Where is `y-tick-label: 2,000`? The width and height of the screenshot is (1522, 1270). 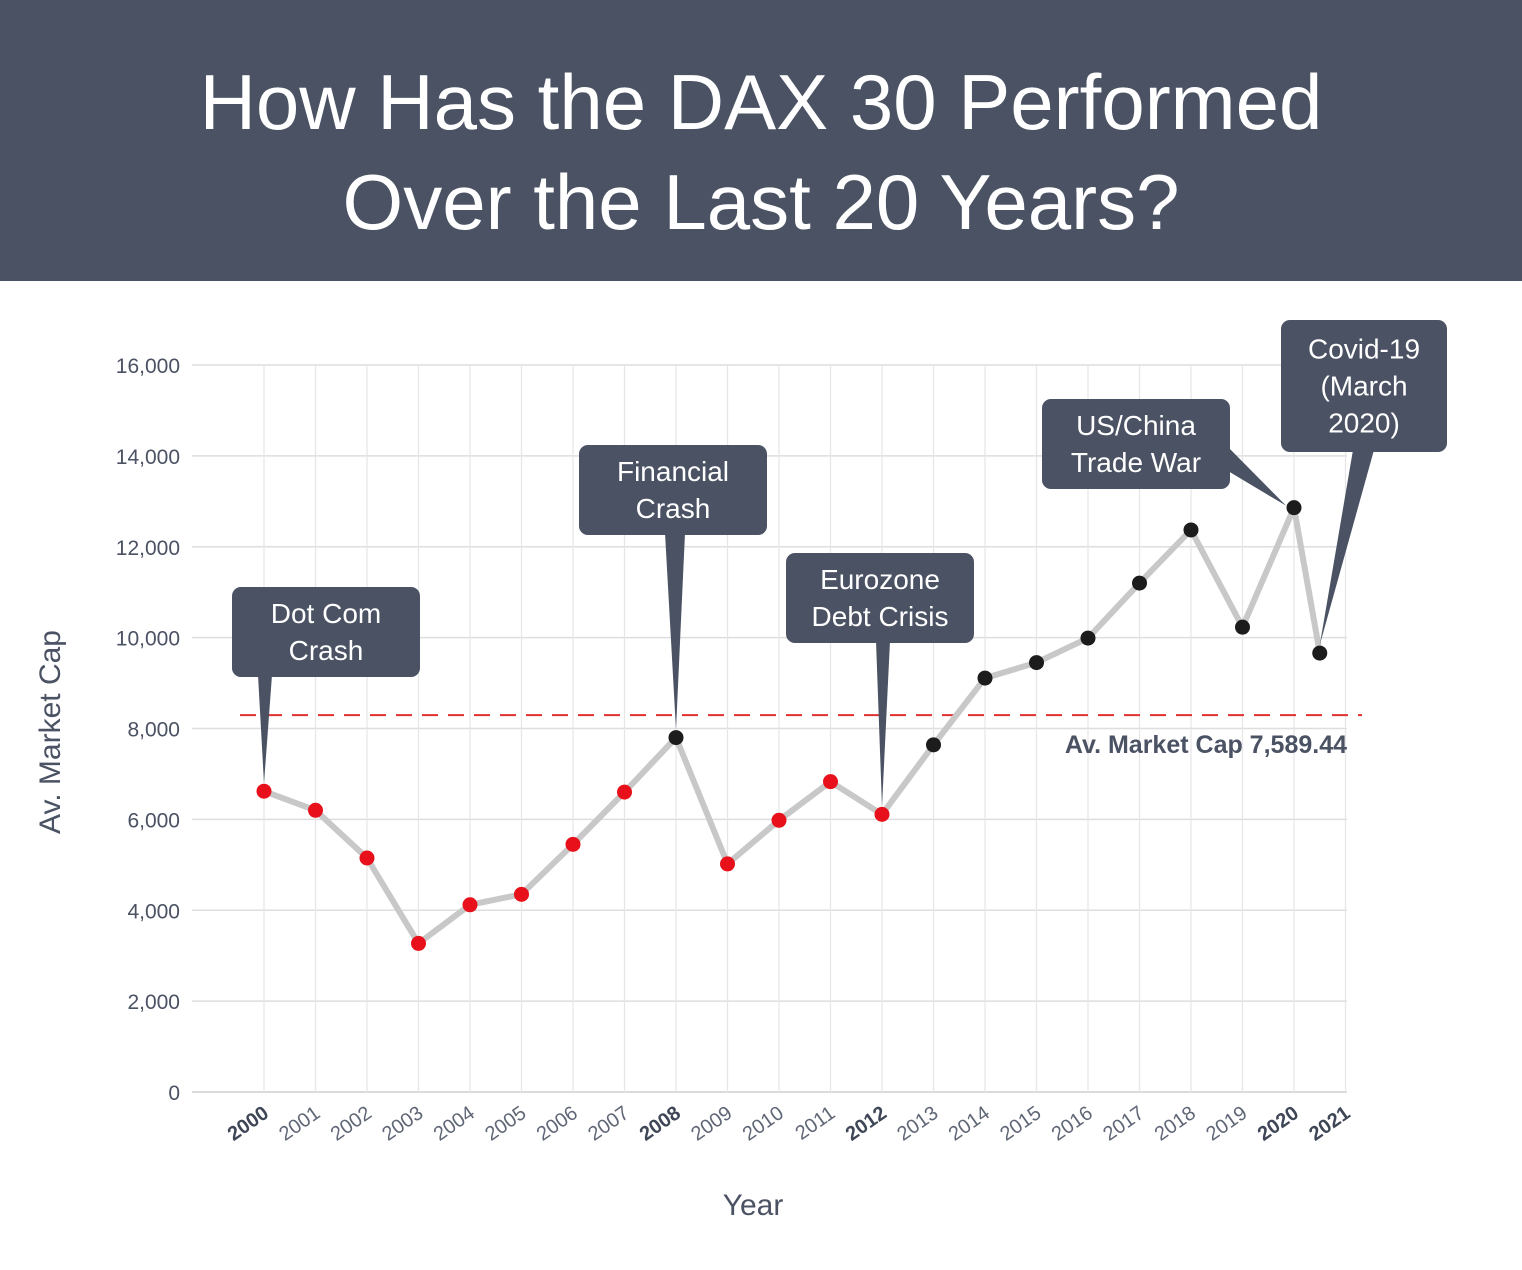 y-tick-label: 2,000 is located at coordinates (153, 1002).